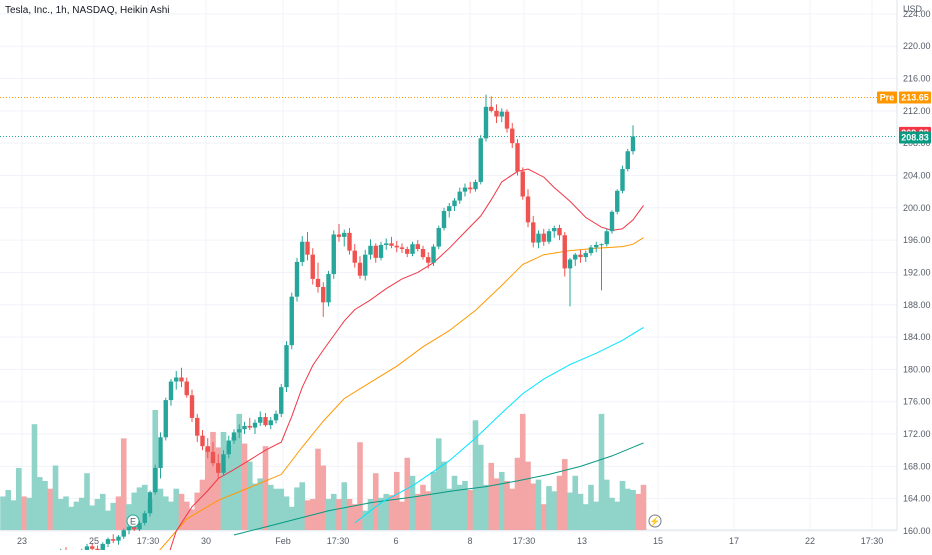  What do you see at coordinates (582, 541) in the screenshot?
I see `x-tick-label: 13` at bounding box center [582, 541].